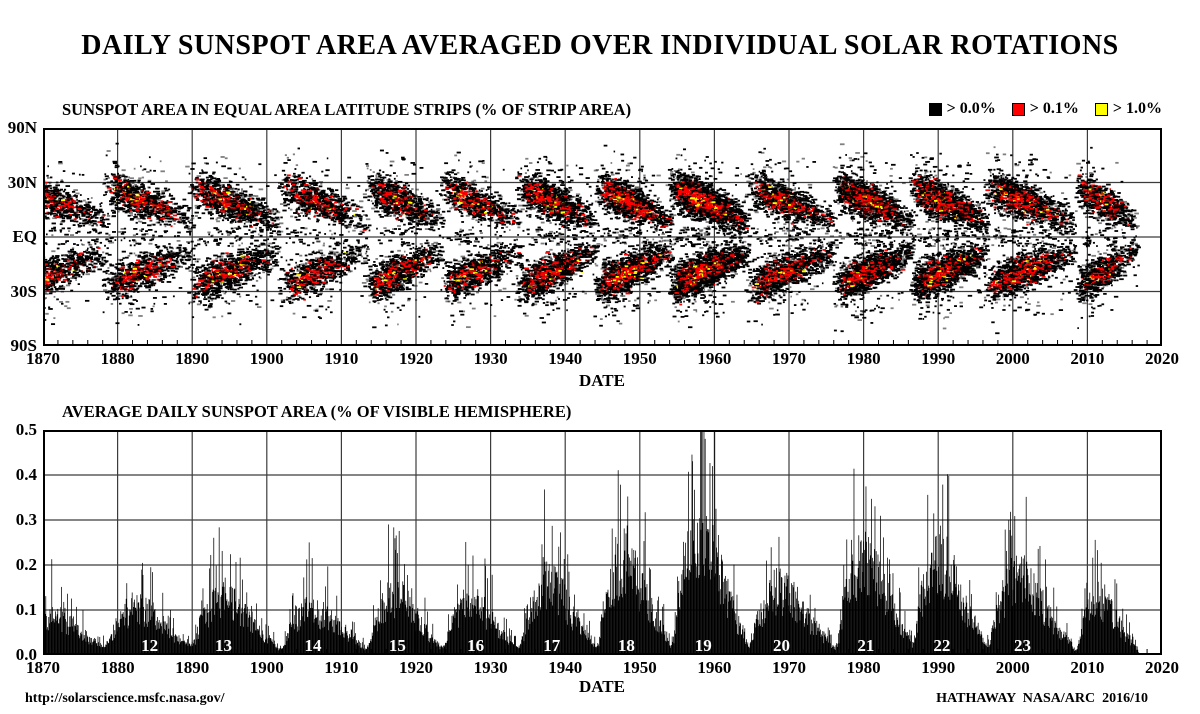 The image size is (1200, 714). I want to click on cycle-number-label: 21, so click(866, 645).